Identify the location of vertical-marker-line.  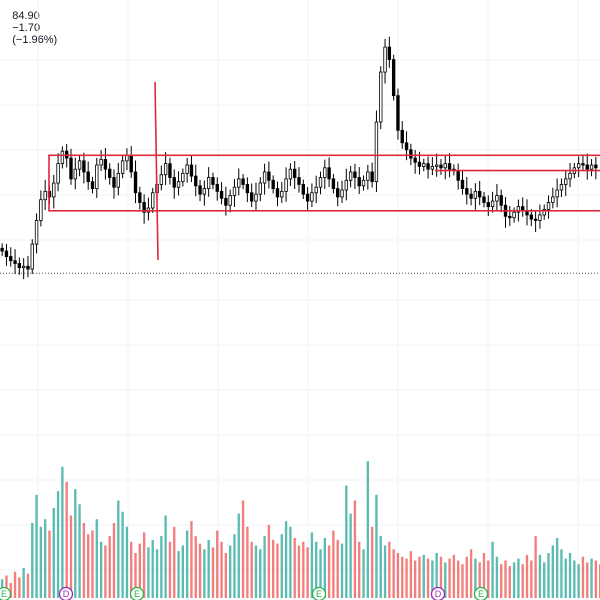
(156, 171).